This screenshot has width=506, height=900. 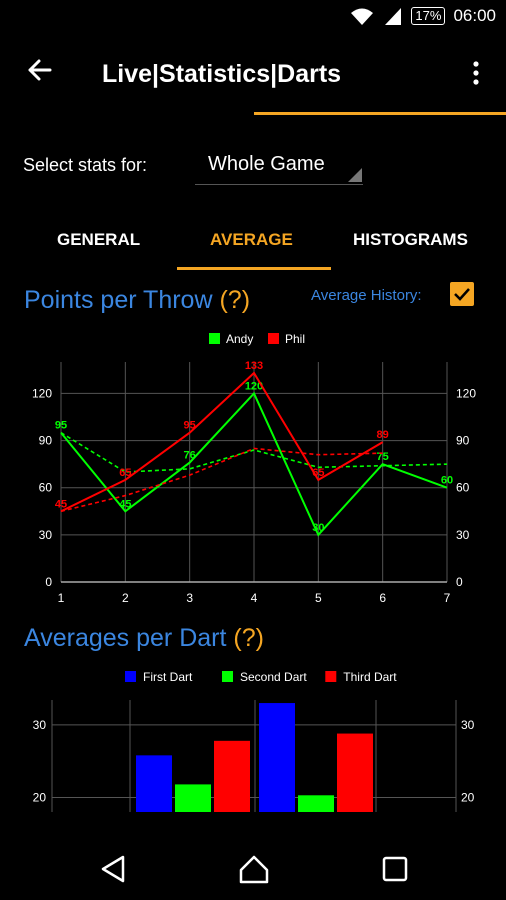 What do you see at coordinates (476, 73) in the screenshot?
I see `overflow-menu-icon` at bounding box center [476, 73].